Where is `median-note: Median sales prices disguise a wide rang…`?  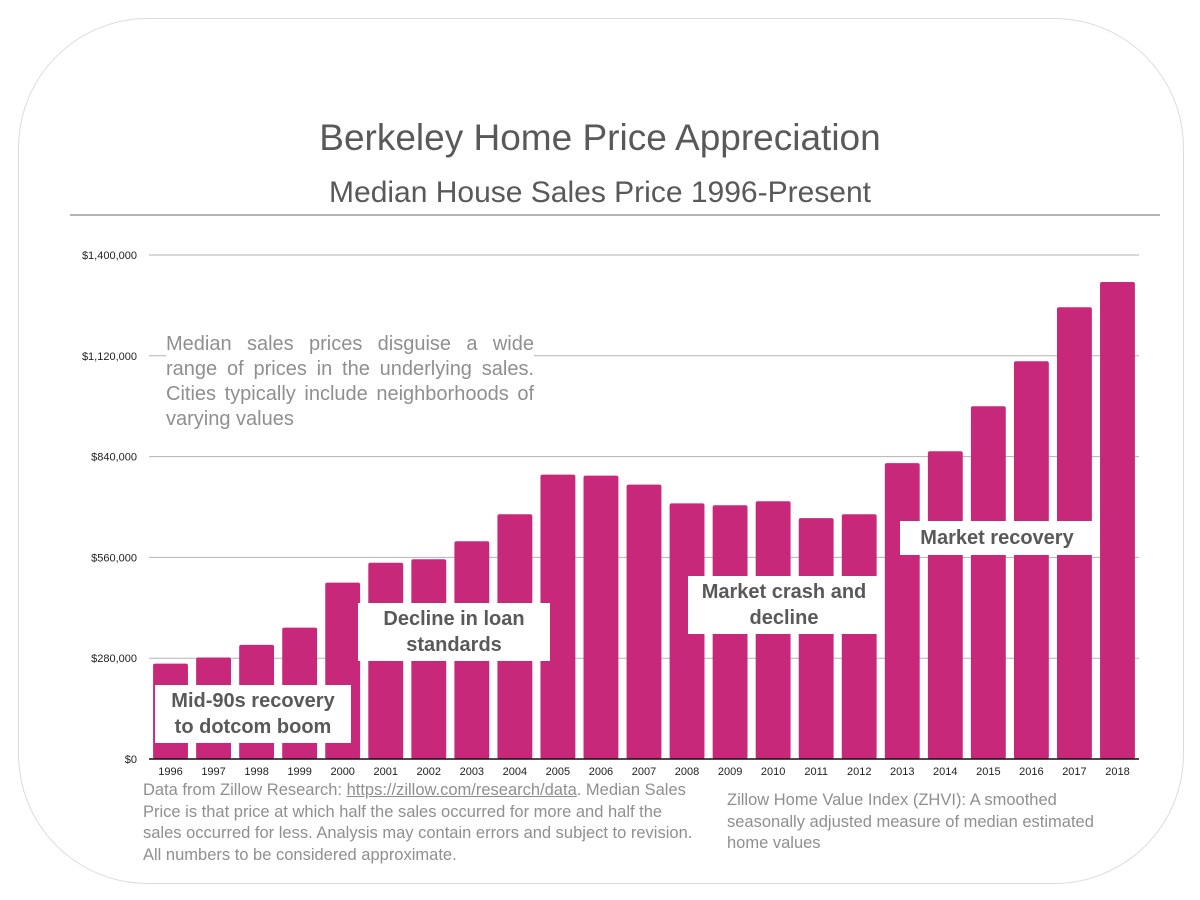
median-note: Median sales prices disguise a wide rang… is located at coordinates (350, 382).